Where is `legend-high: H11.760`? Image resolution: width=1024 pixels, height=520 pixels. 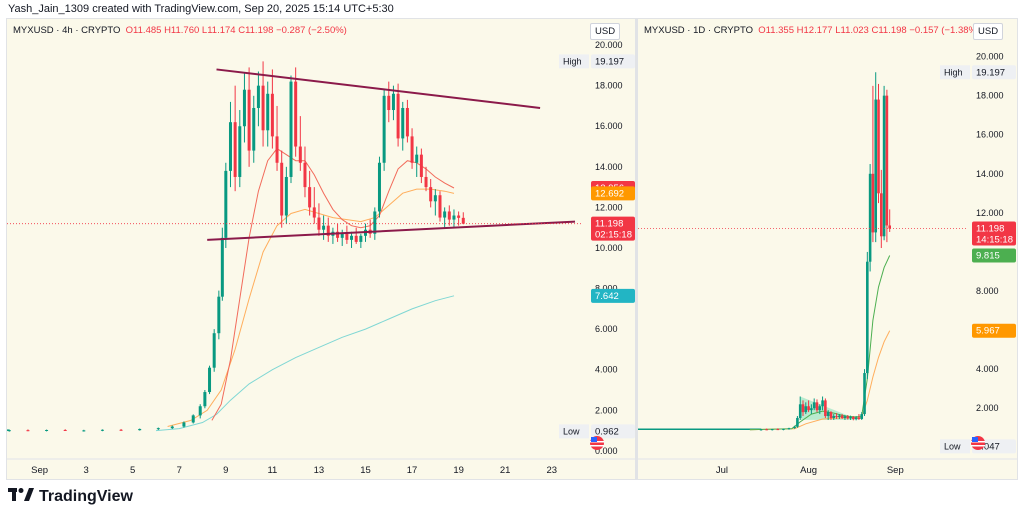 legend-high: H11.760 is located at coordinates (182, 30).